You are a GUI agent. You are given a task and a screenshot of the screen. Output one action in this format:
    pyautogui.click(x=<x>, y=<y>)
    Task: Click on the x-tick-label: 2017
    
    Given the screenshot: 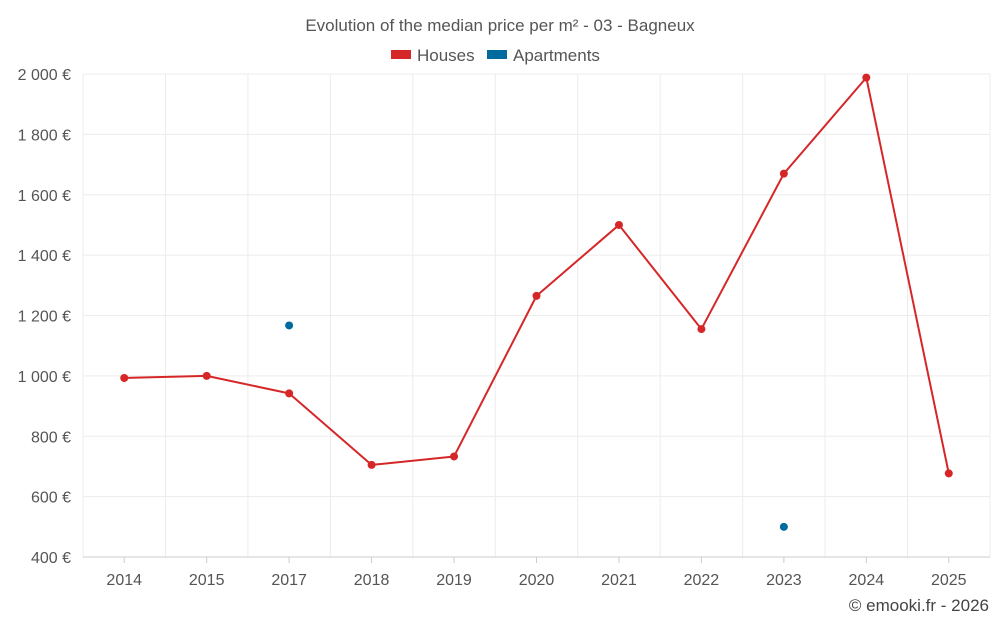 What is the action you would take?
    pyautogui.click(x=289, y=580)
    